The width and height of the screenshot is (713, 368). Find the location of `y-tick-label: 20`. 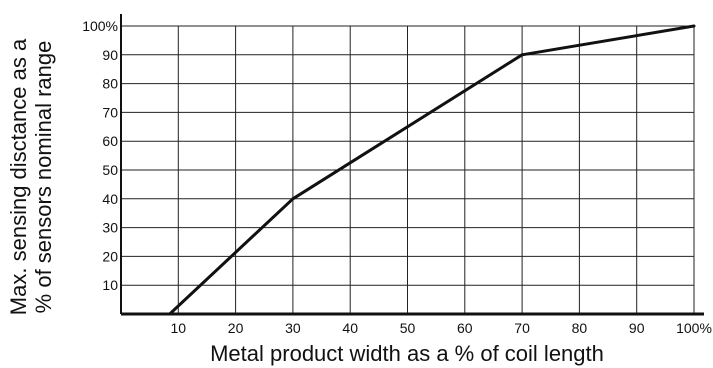

y-tick-label: 20 is located at coordinates (110, 256).